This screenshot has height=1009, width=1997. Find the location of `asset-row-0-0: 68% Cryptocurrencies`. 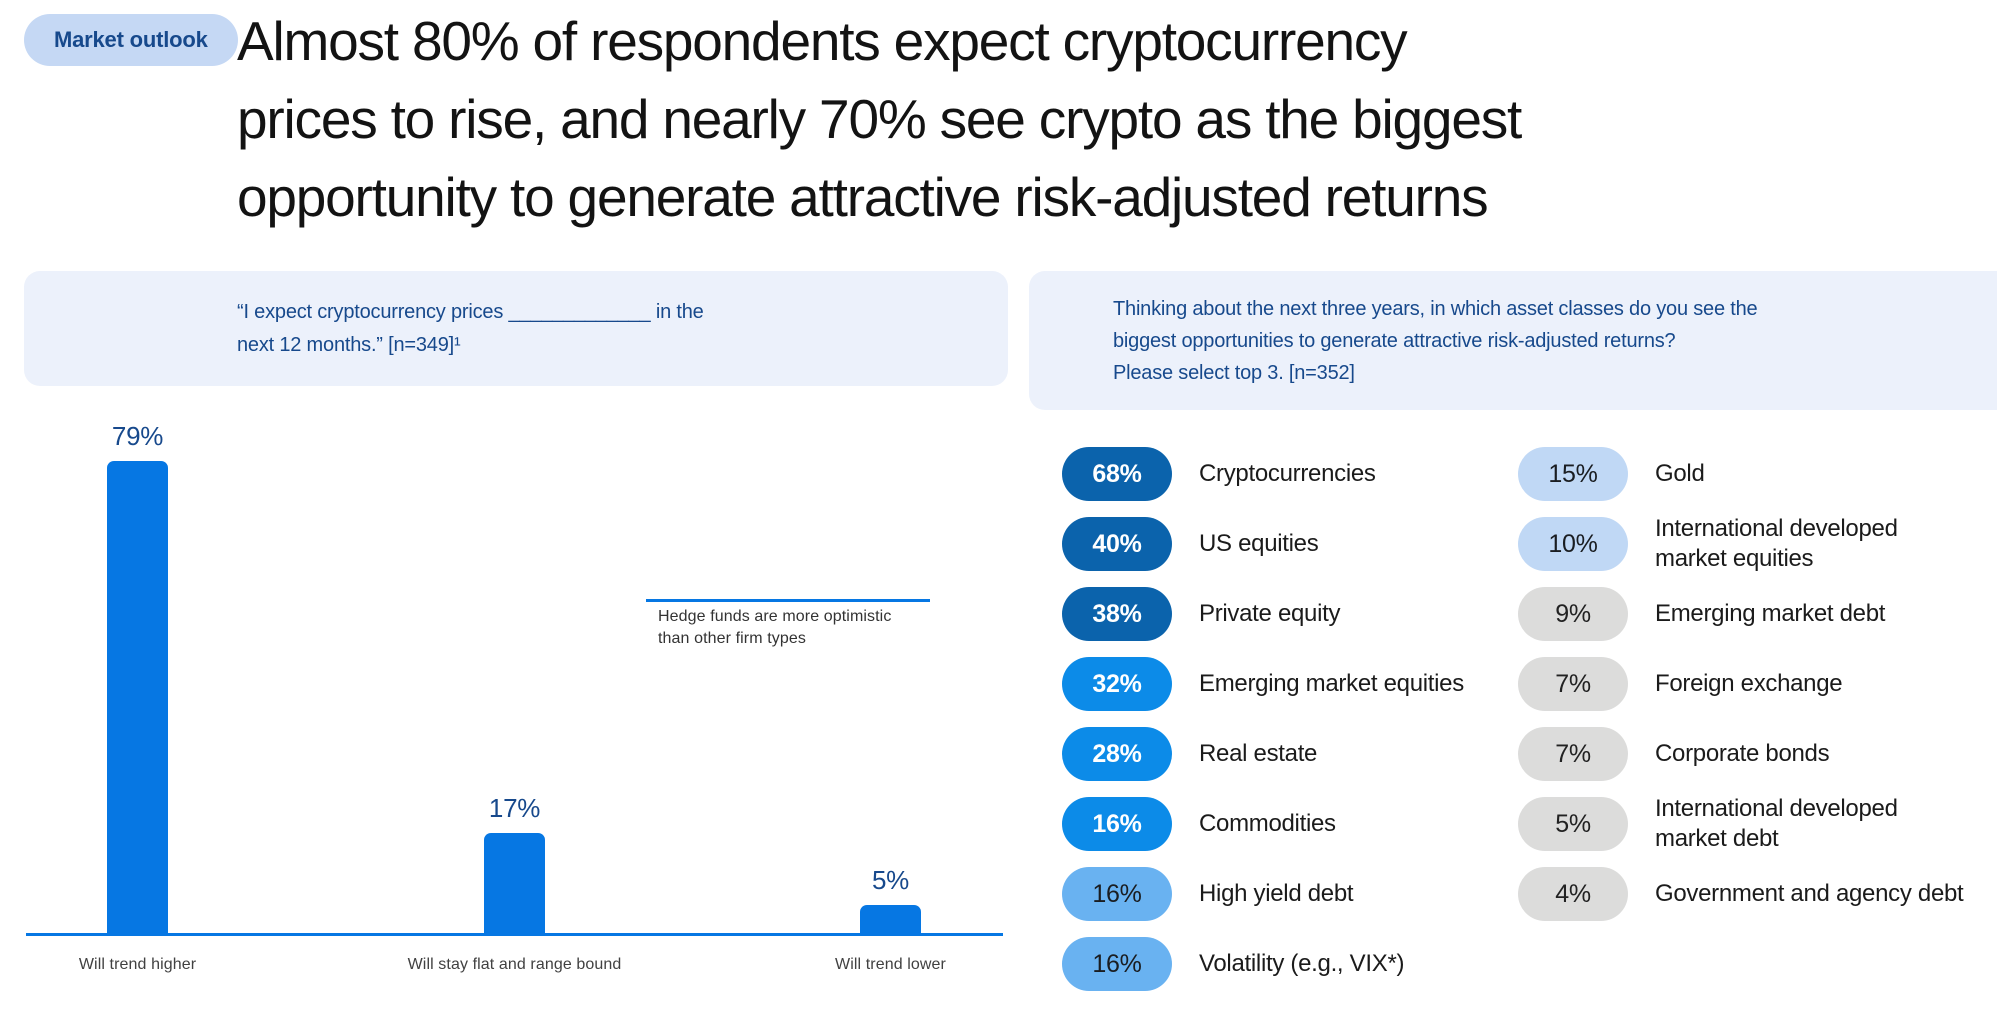

asset-row-0-0: 68% Cryptocurrencies is located at coordinates (1219, 474).